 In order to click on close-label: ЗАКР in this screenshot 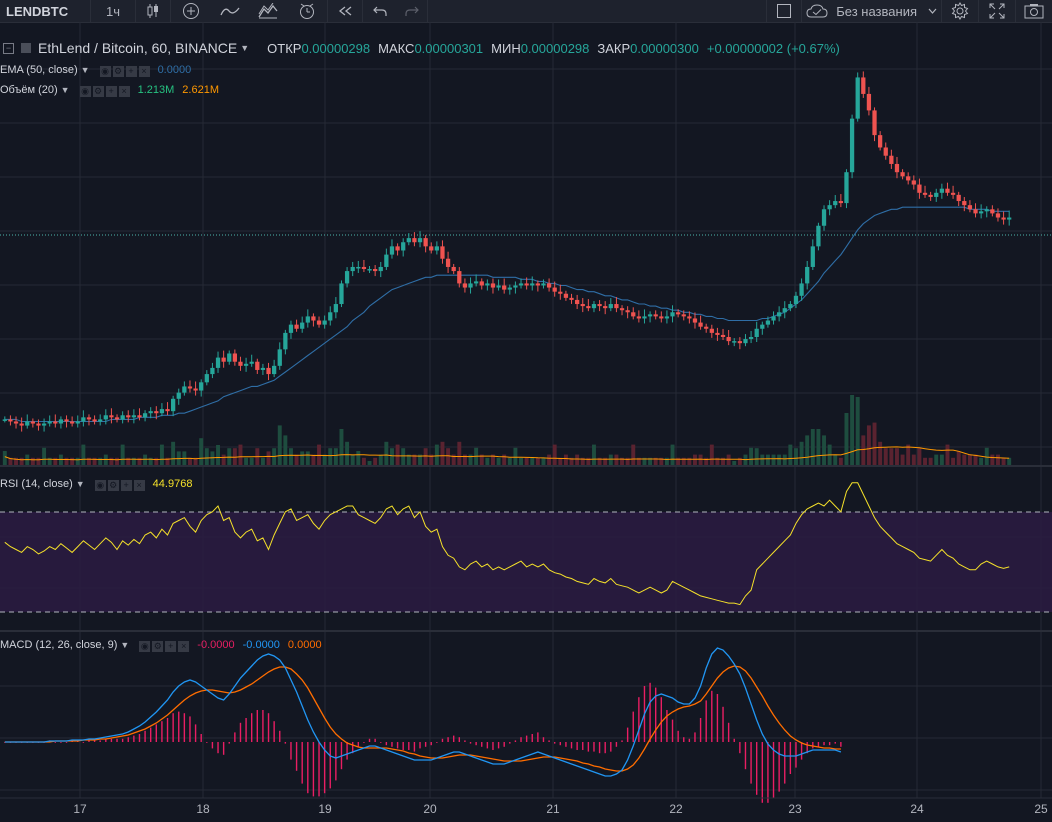, I will do `click(614, 48)`.